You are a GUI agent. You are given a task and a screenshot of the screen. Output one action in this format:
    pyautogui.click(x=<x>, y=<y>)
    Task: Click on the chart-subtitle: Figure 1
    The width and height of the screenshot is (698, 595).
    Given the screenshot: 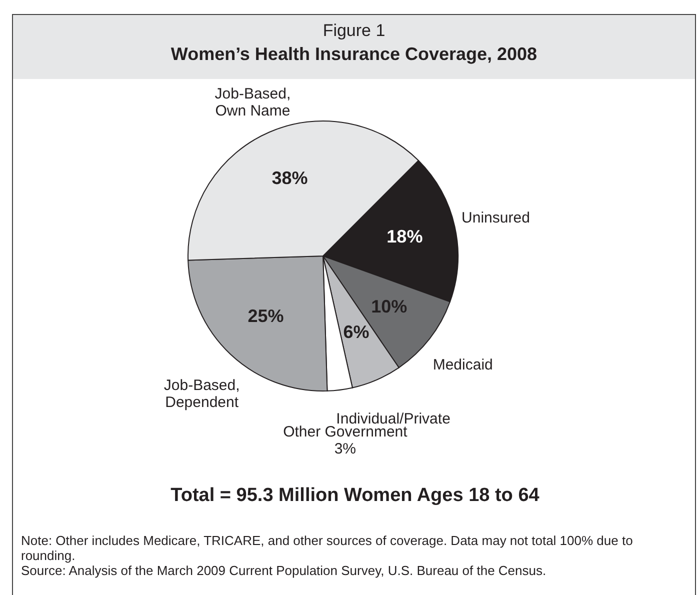 What is the action you would take?
    pyautogui.click(x=354, y=30)
    